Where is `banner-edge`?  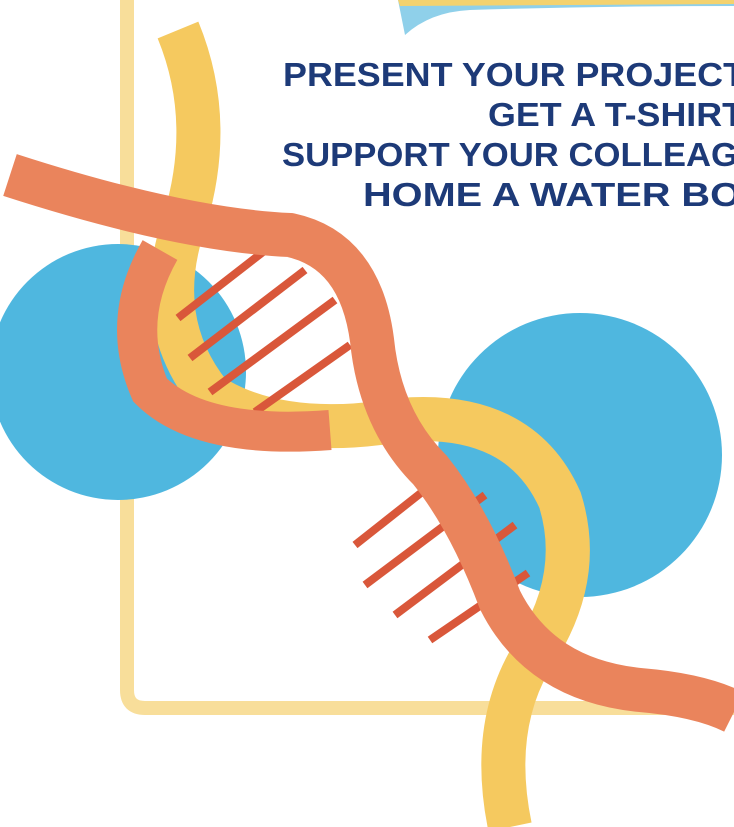 banner-edge is located at coordinates (566, 3).